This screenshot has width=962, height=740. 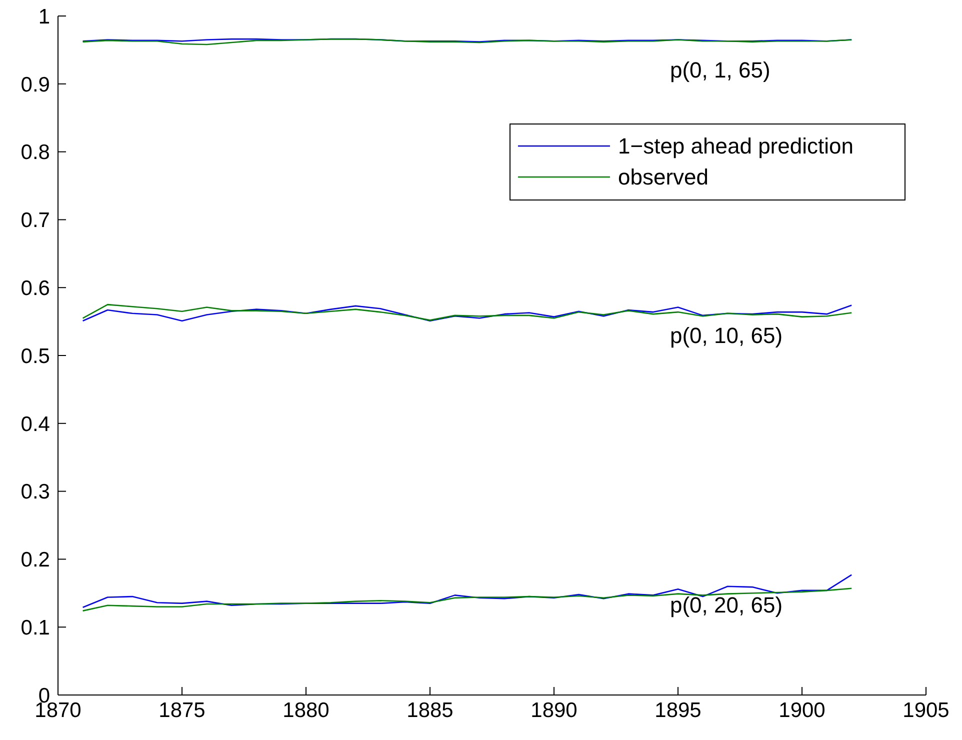 What do you see at coordinates (35, 560) in the screenshot?
I see `y-tick-label: 0.2` at bounding box center [35, 560].